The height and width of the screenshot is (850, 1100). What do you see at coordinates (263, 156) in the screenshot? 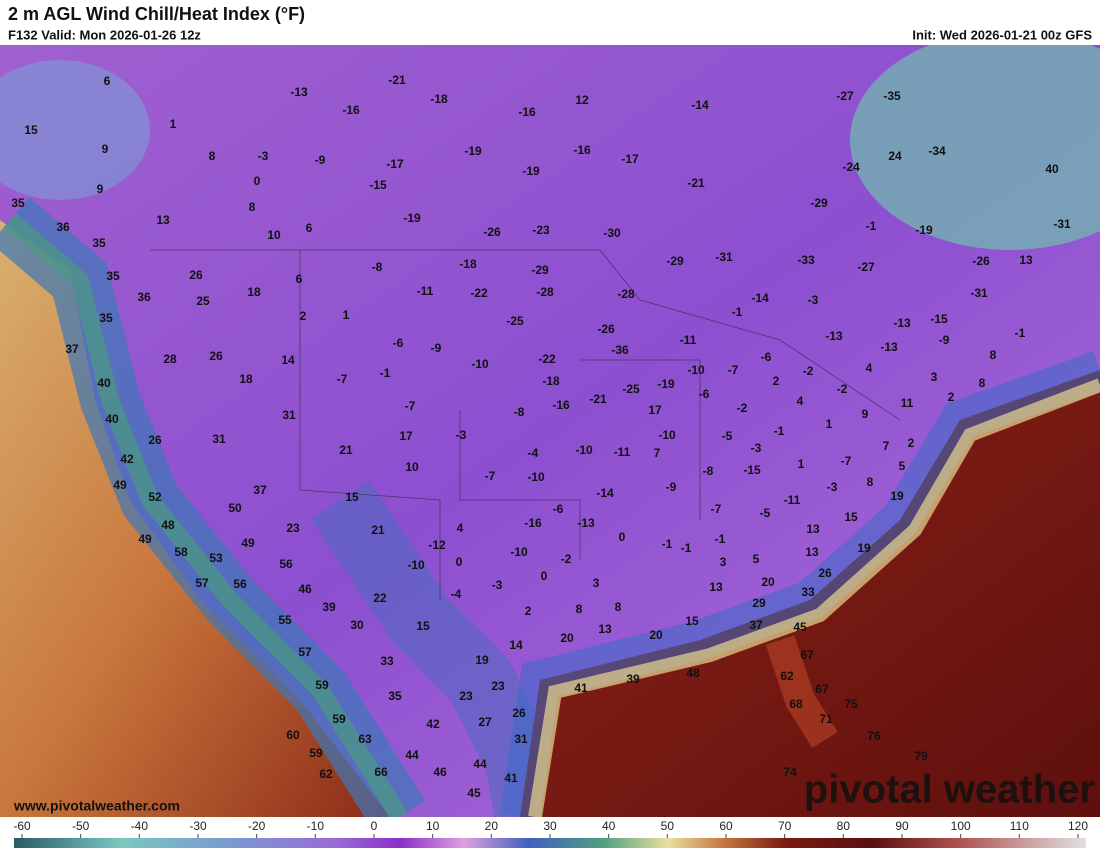
I see `temperature-label: -3` at bounding box center [263, 156].